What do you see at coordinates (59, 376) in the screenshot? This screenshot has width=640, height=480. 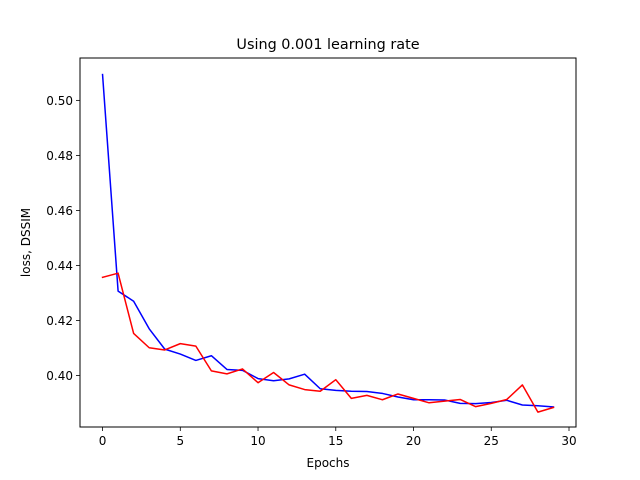 I see `y-tick-label: 0.40` at bounding box center [59, 376].